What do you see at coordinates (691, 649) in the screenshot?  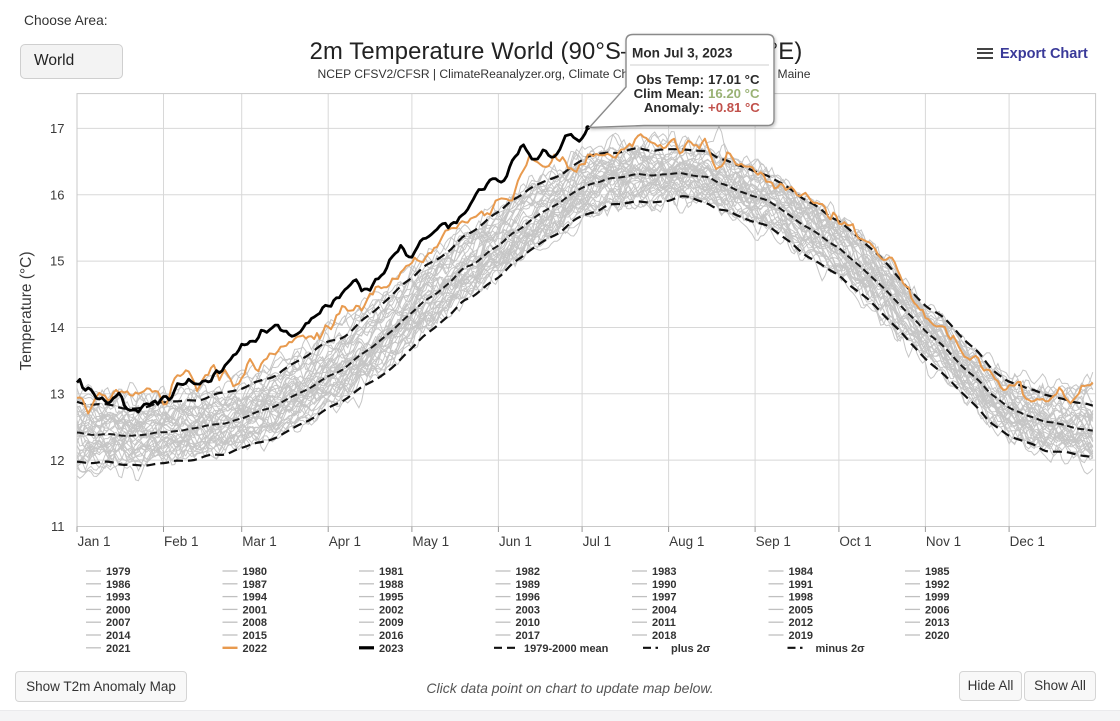 I see `svg-text: plus 2σ` at bounding box center [691, 649].